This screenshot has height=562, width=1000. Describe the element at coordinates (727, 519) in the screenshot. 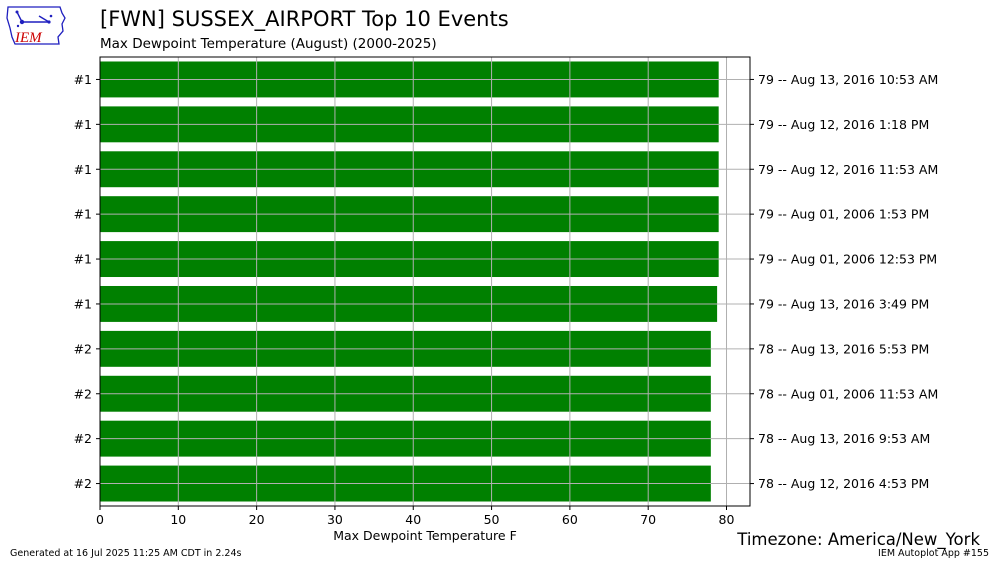

I see `x-tick-label: 80` at that location.